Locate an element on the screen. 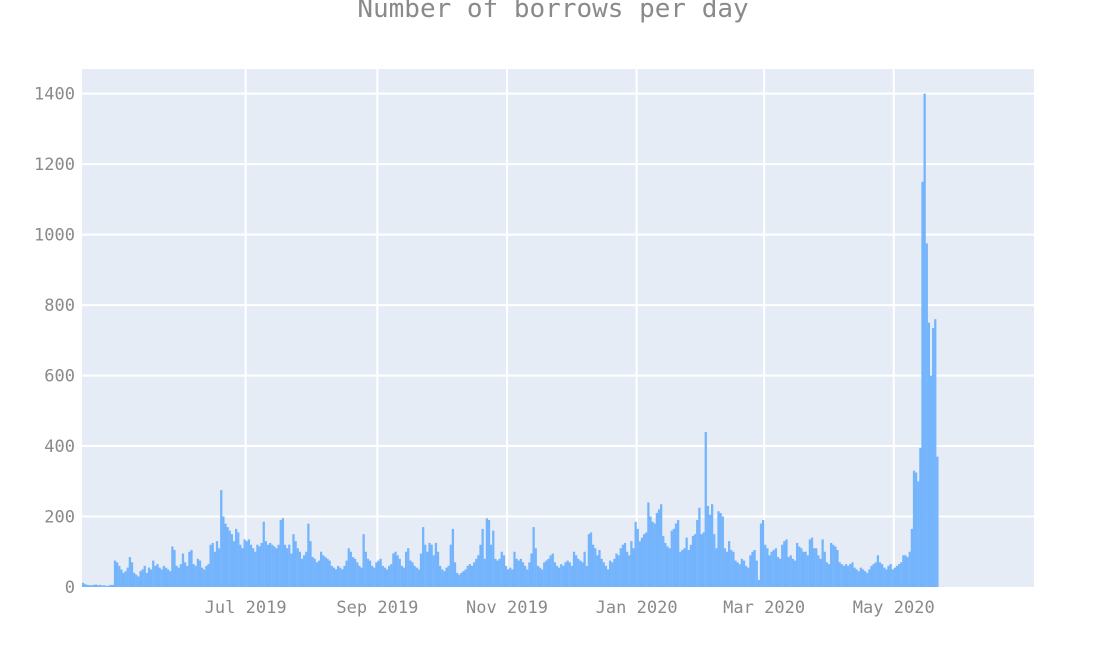 This screenshot has width=1106, height=646. y-tick-label: 200 is located at coordinates (59, 518).